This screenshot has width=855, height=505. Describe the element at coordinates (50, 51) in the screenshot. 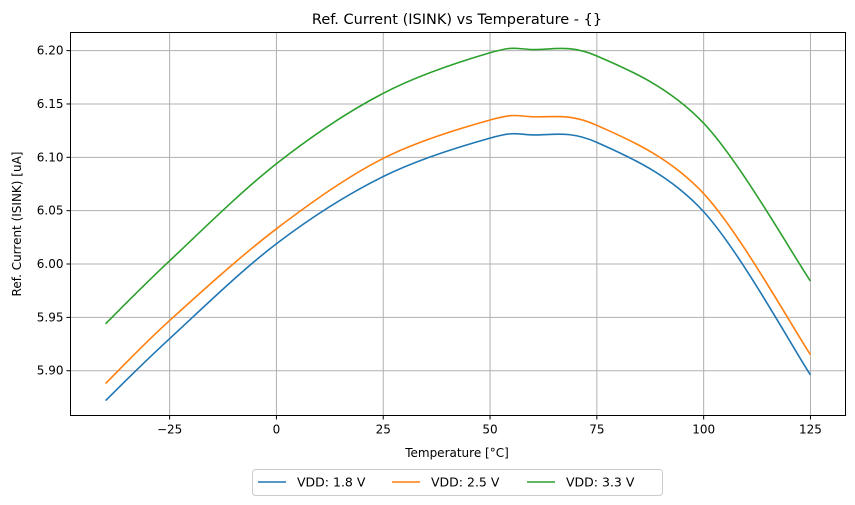

I see `y-tick-label: 6.20` at that location.